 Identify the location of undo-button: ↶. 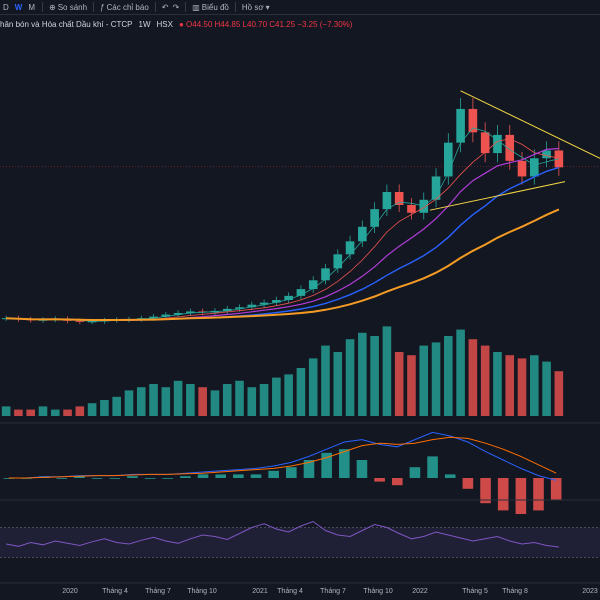
(165, 7).